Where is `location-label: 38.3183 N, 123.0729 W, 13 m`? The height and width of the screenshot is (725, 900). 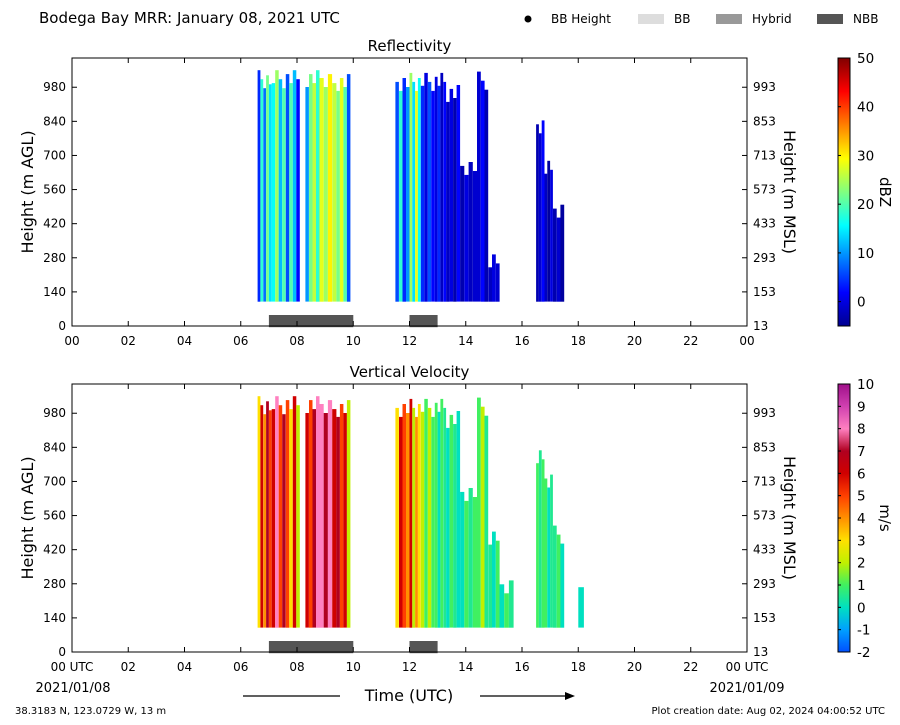
location-label: 38.3183 N, 123.0729 W, 13 m is located at coordinates (90, 711).